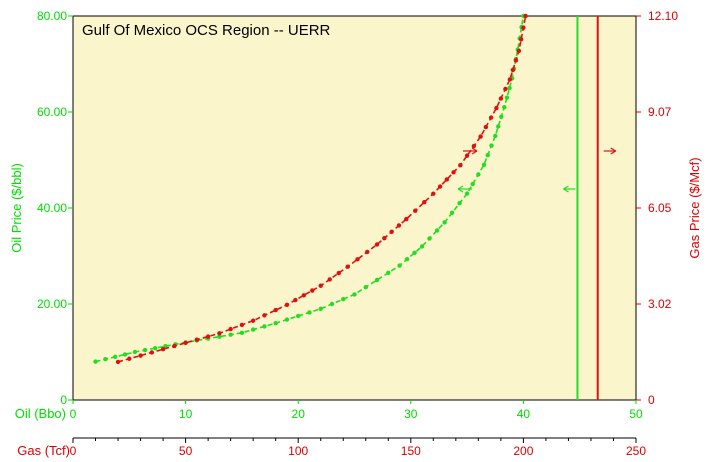 This screenshot has height=462, width=706. What do you see at coordinates (660, 208) in the screenshot?
I see `right-y-tick-label: 6.05` at bounding box center [660, 208].